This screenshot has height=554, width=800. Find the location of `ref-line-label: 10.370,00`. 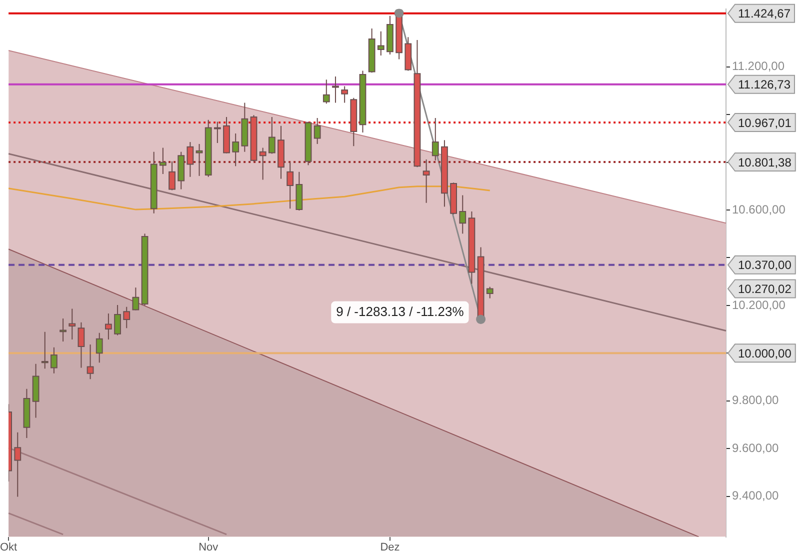

ref-line-label: 10.370,00 is located at coordinates (765, 265).